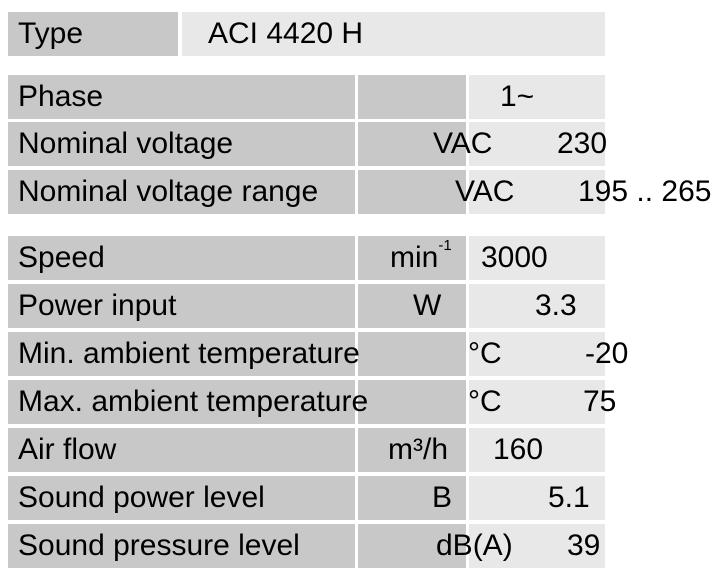  Describe the element at coordinates (463, 143) in the screenshot. I see `nominal-voltage-unit: VAC` at that location.